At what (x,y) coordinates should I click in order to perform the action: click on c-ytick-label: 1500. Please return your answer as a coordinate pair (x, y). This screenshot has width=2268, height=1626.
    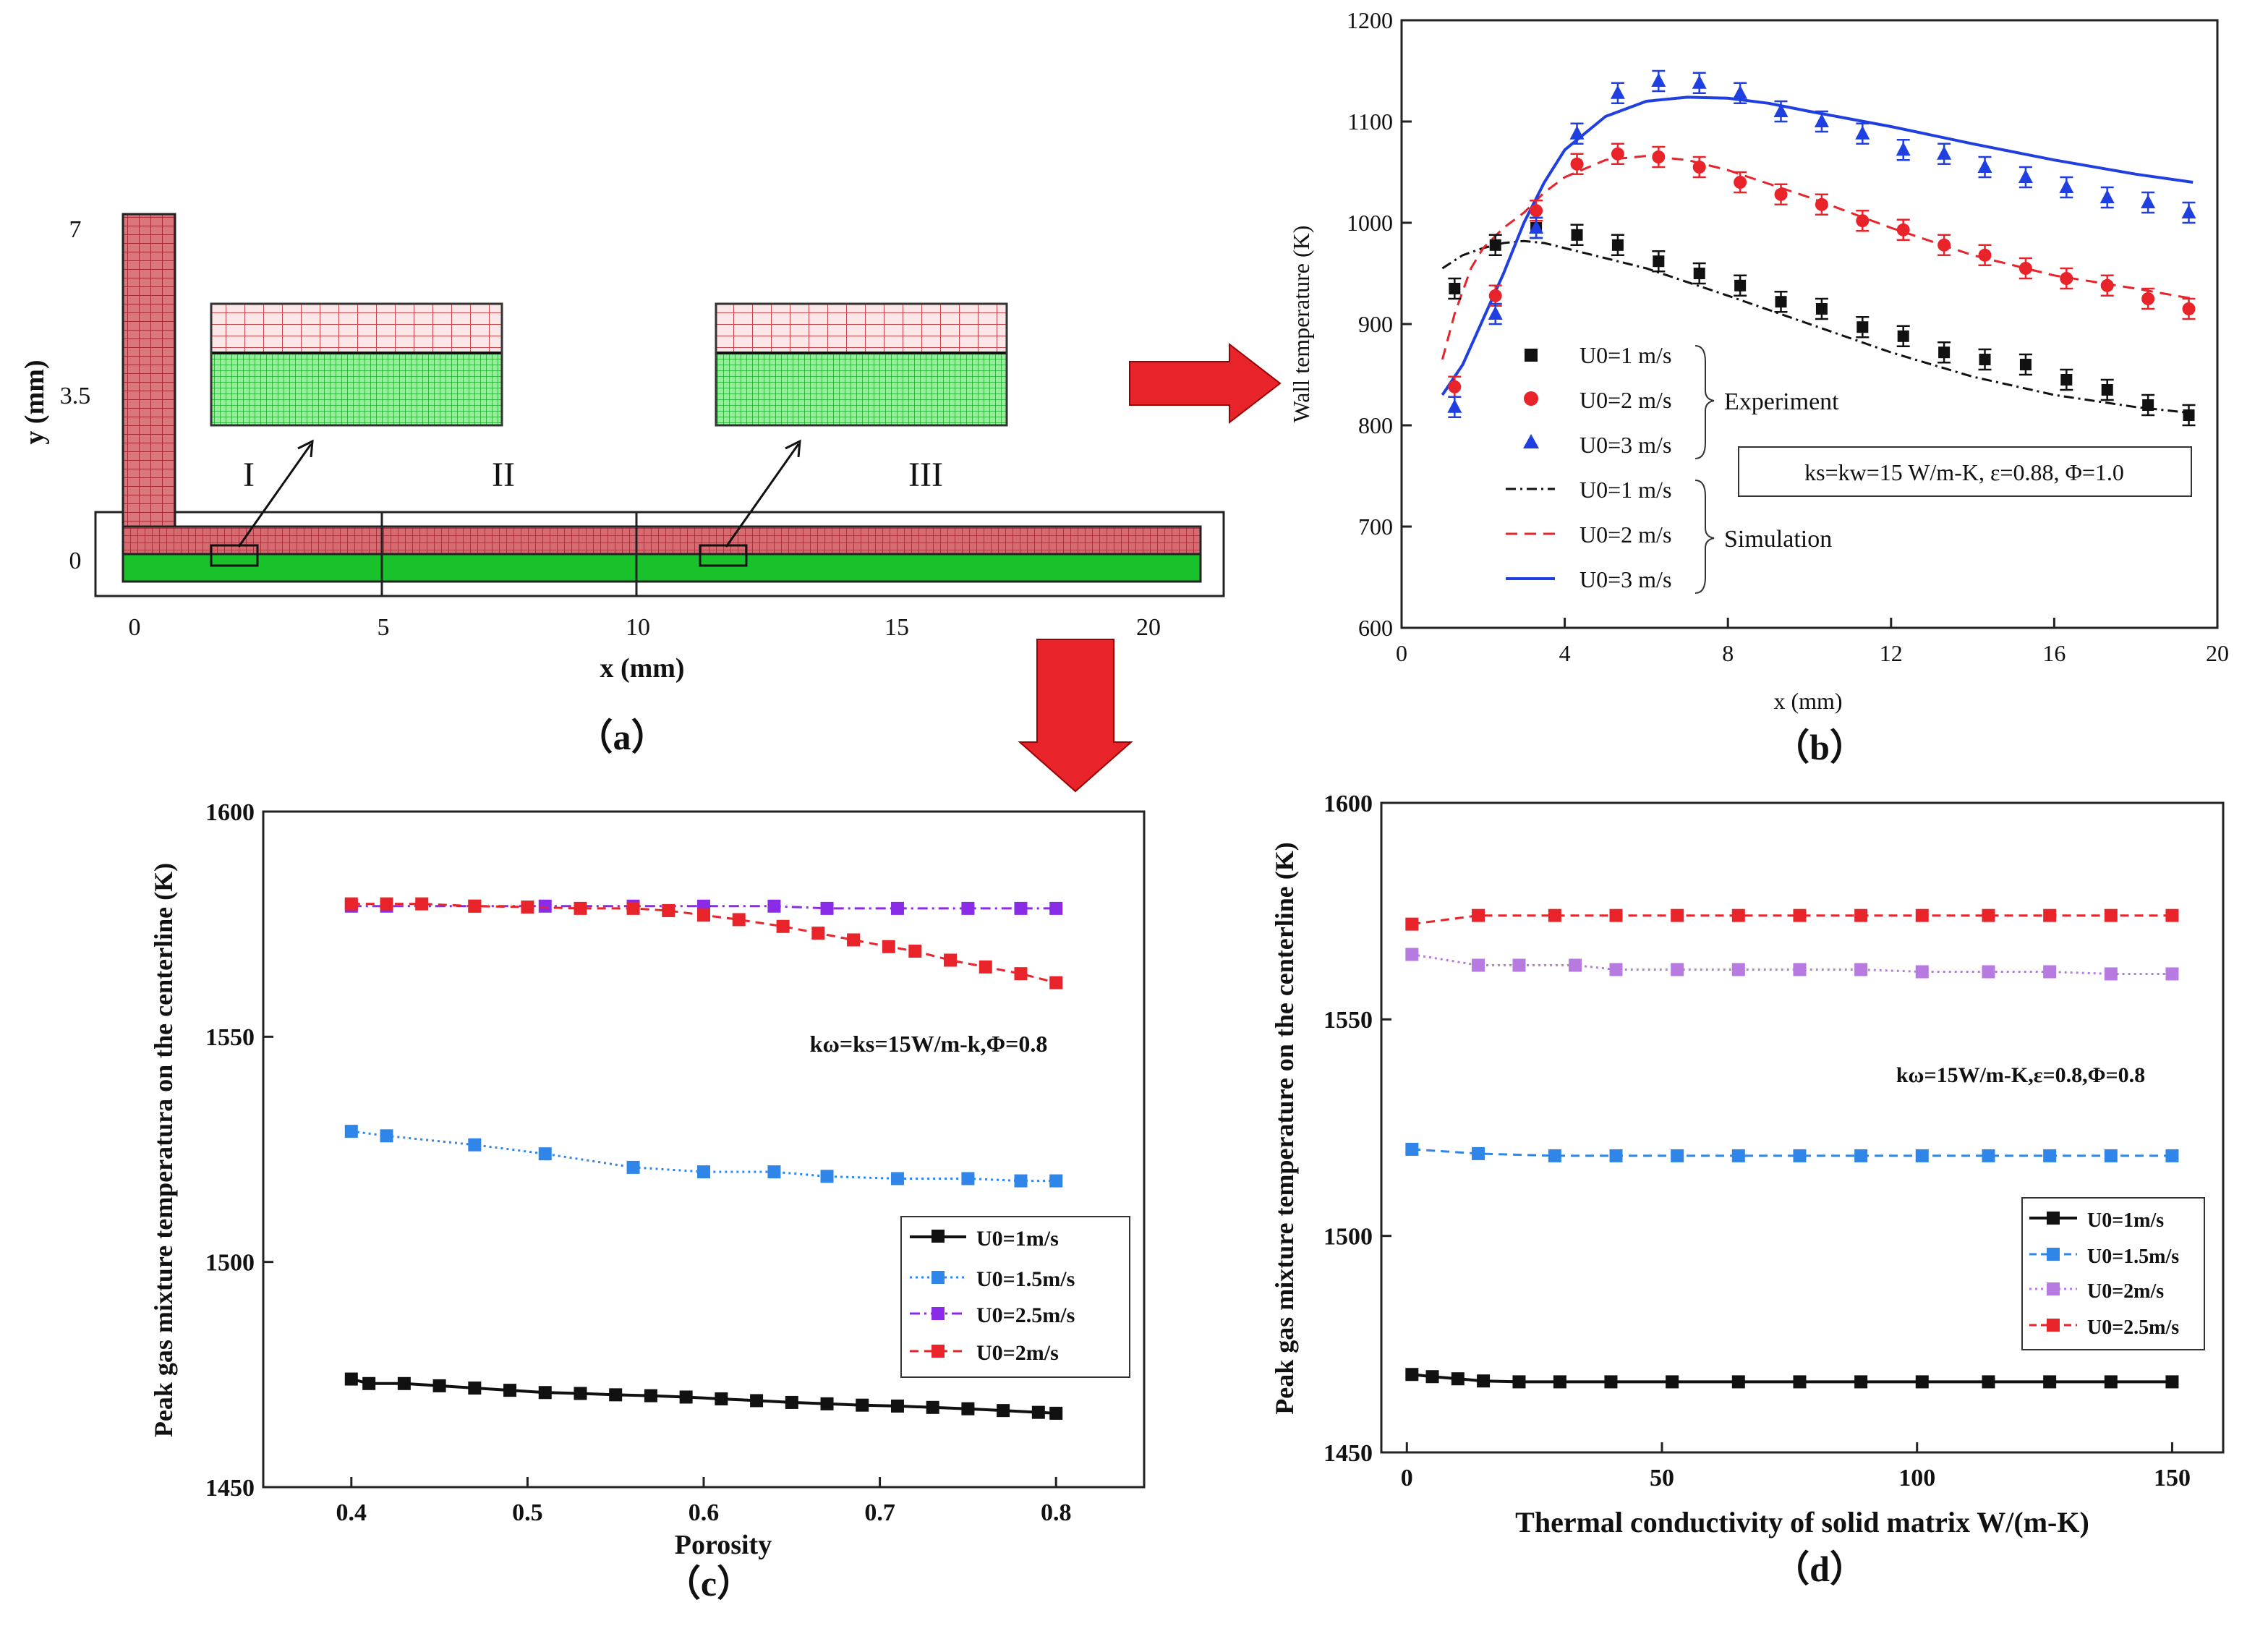
    Looking at the image, I should click on (230, 1263).